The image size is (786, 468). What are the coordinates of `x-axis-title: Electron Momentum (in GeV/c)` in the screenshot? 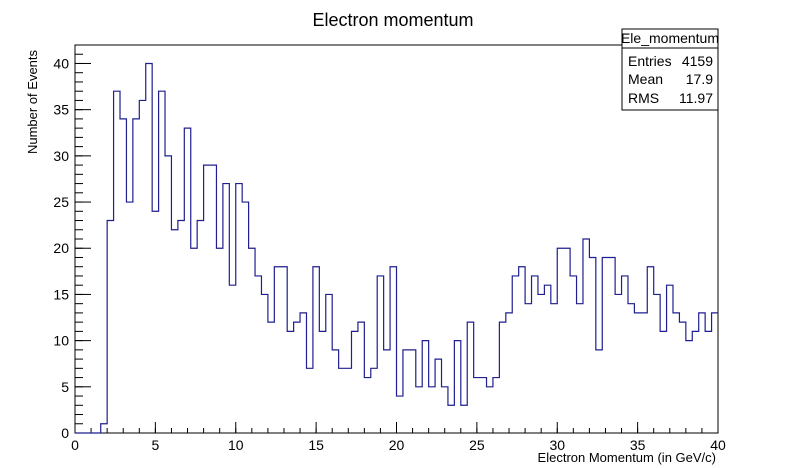 It's located at (627, 457).